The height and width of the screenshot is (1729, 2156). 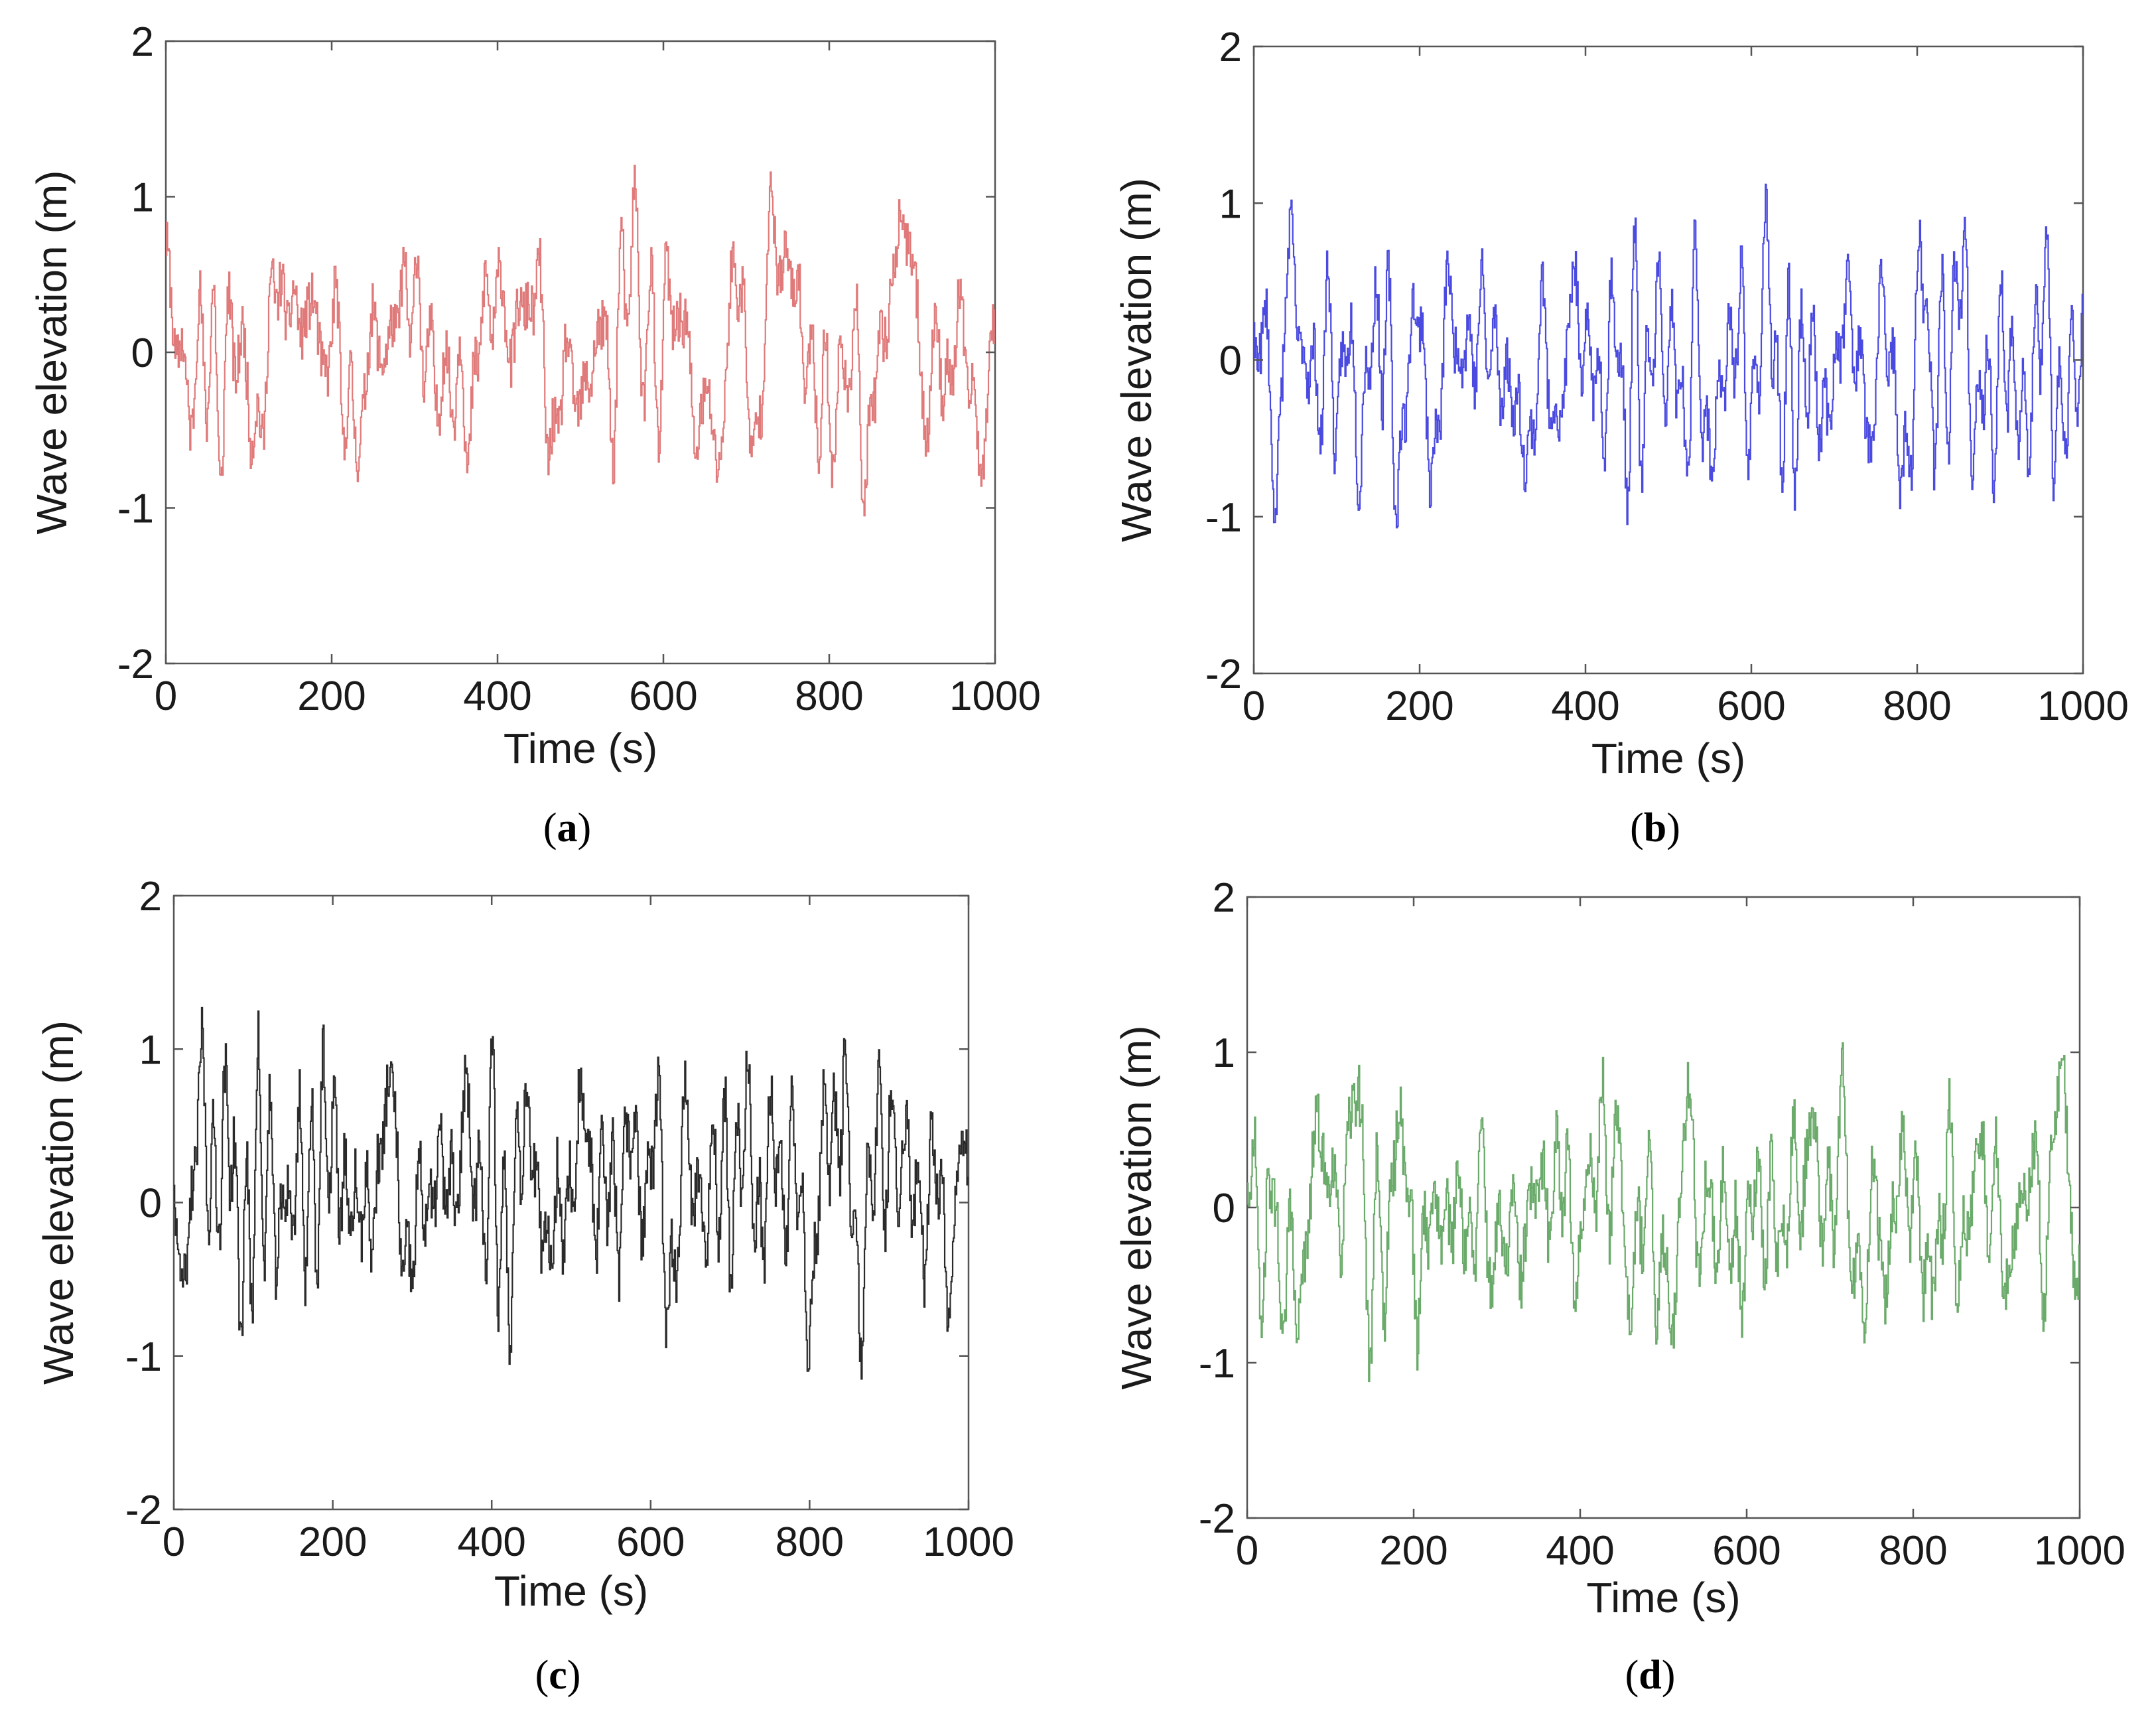 I want to click on series-line-d, so click(x=1663, y=1212).